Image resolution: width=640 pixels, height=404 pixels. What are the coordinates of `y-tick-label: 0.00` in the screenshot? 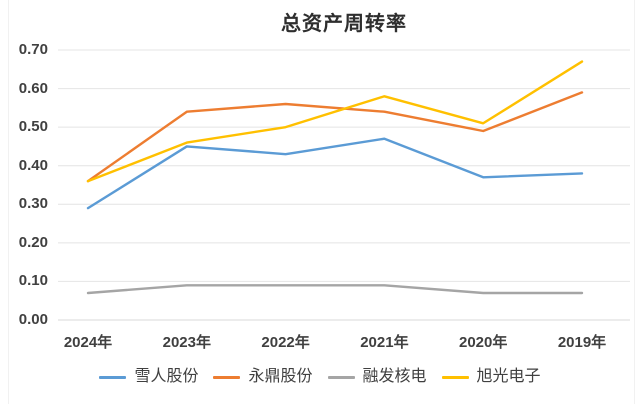 It's located at (33, 319).